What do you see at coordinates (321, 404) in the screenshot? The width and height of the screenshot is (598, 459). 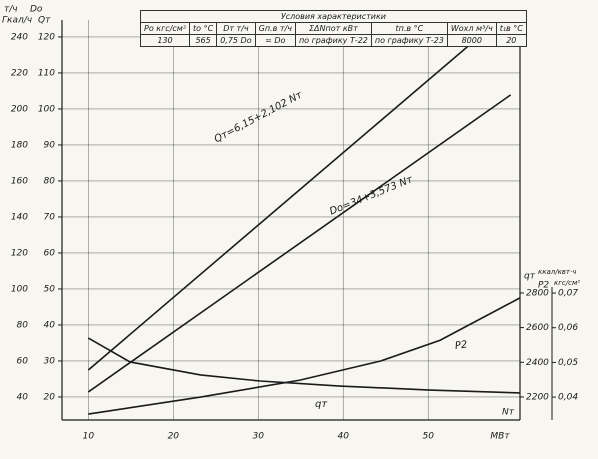 I see `series-label: qт` at bounding box center [321, 404].